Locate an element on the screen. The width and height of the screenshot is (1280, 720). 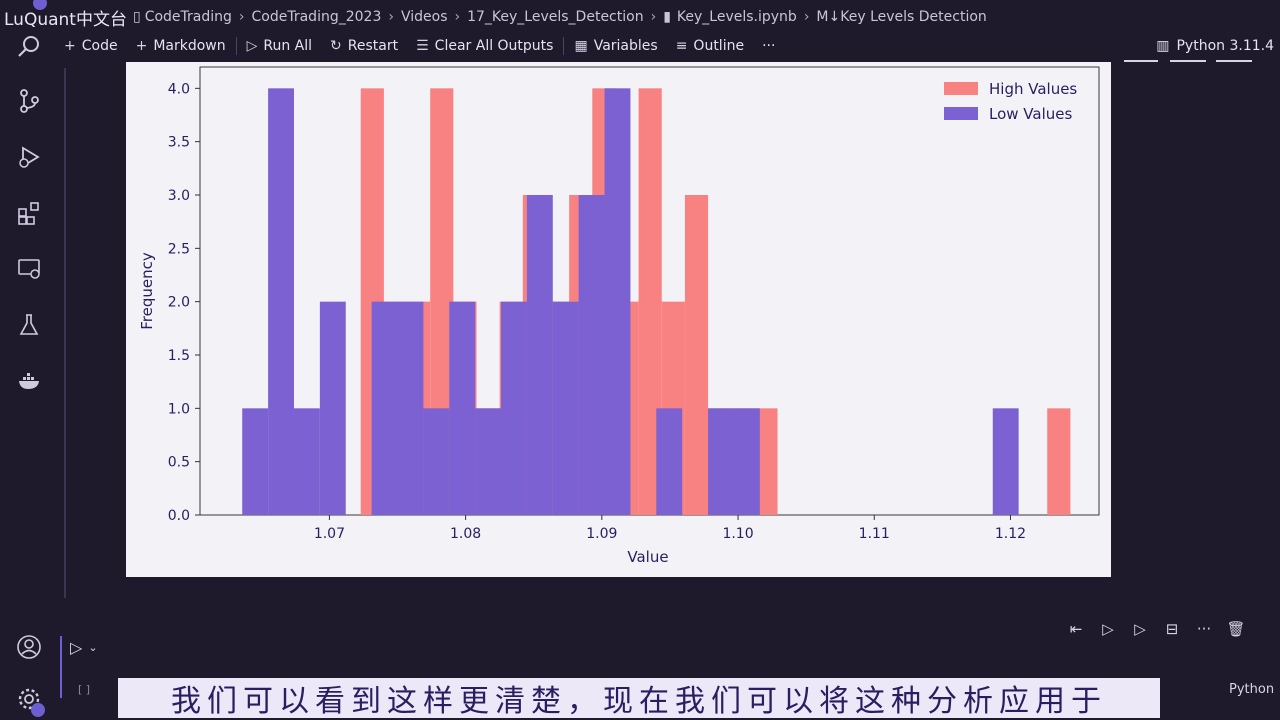
legend: High Values Low Values is located at coordinates (1010, 101).